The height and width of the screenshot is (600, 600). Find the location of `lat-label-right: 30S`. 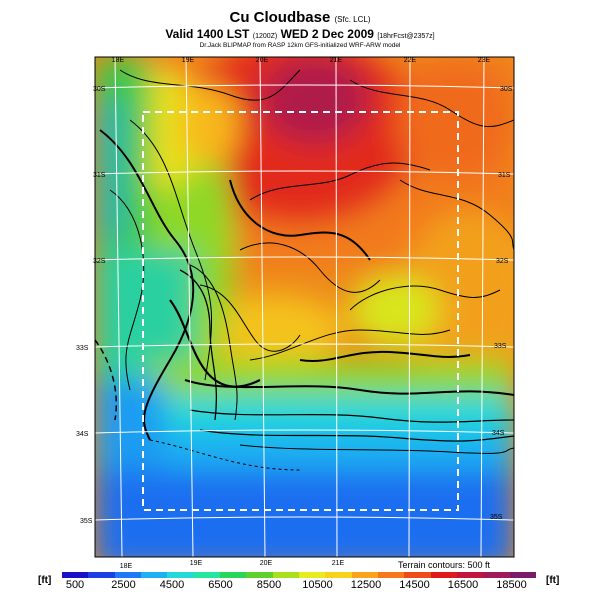

lat-label-right: 30S is located at coordinates (506, 89).